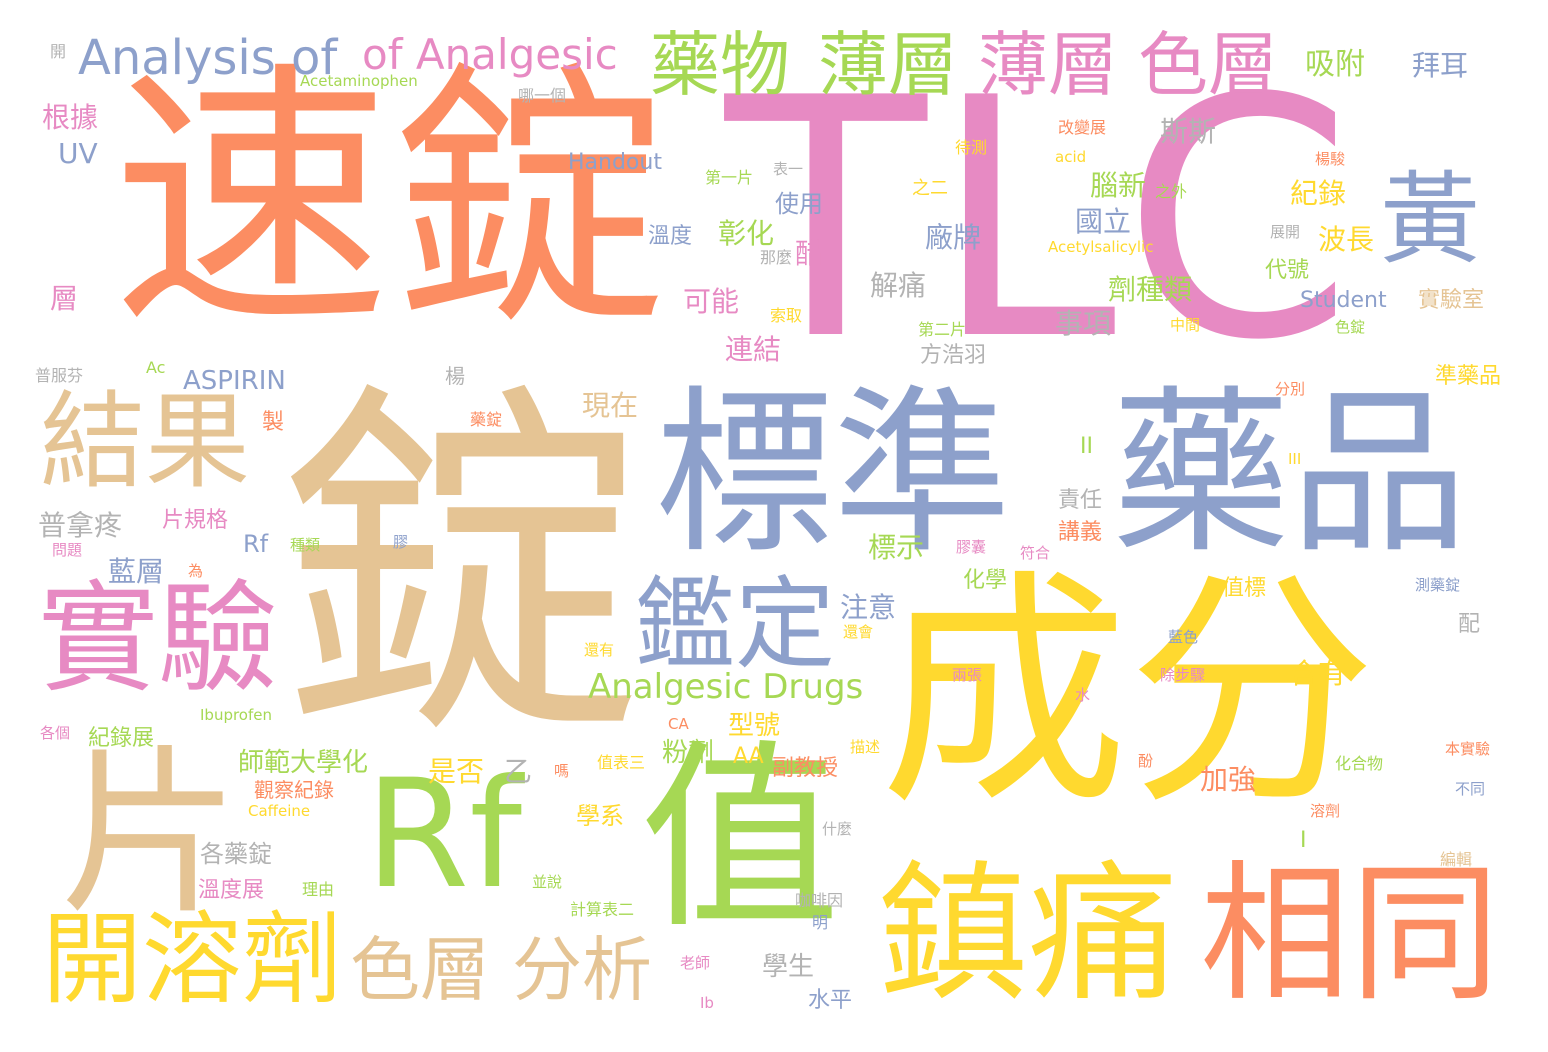  I want to click on cloud-word: TLC, so click(1042, 220).